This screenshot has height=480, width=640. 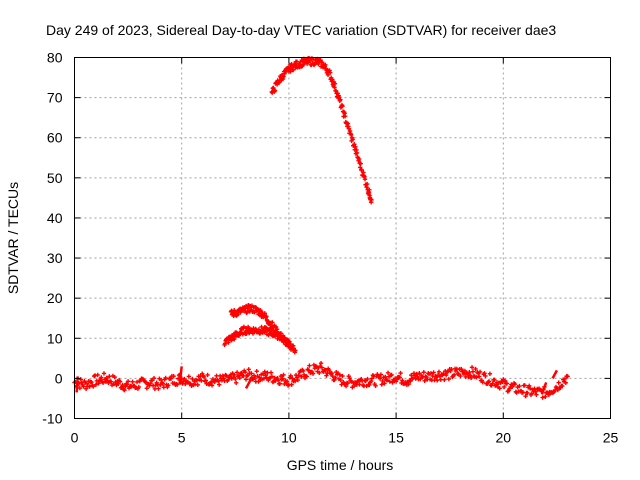 I want to click on series-spikes, so click(x=317, y=380).